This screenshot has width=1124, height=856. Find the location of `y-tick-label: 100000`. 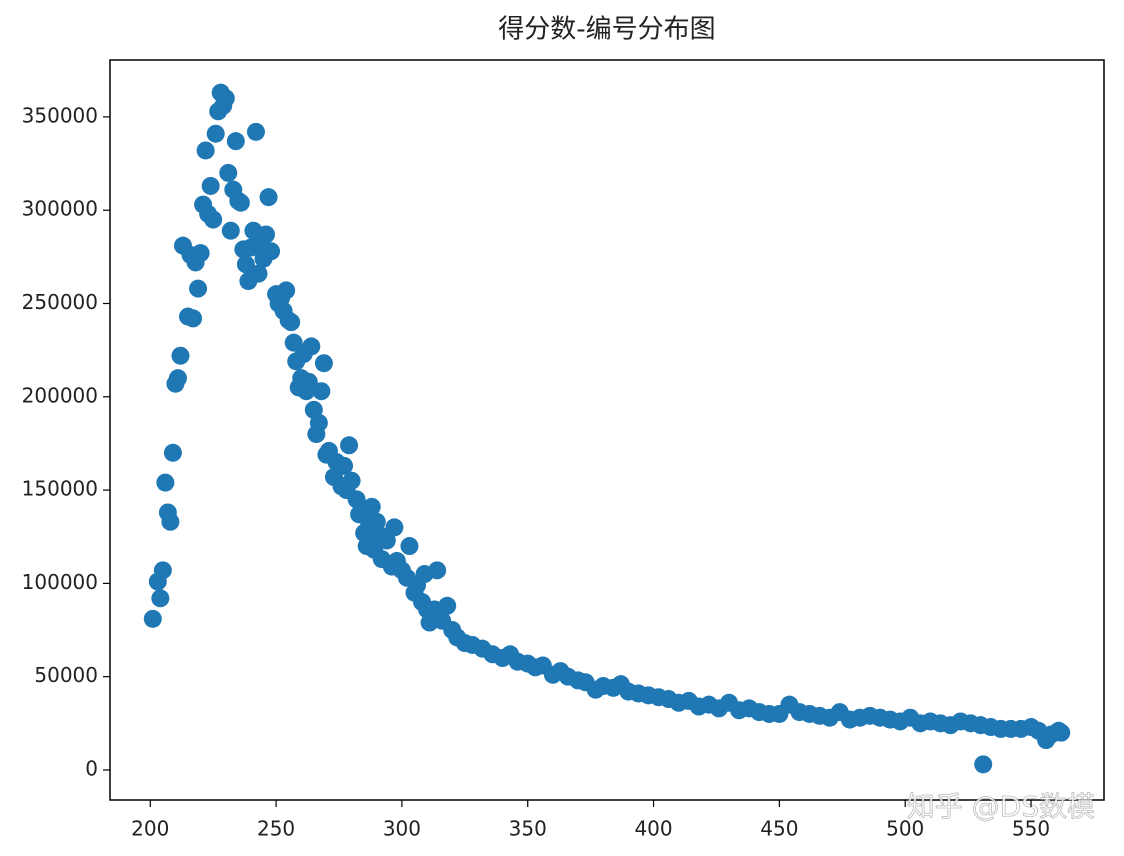

y-tick-label: 100000 is located at coordinates (60, 582).